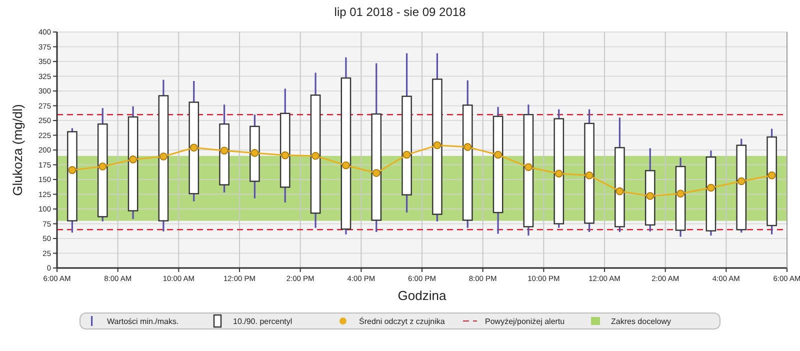 This screenshot has width=800, height=351. Describe the element at coordinates (17, 150) in the screenshot. I see `y-axis-title: Glukoza (mg/dl)` at that location.